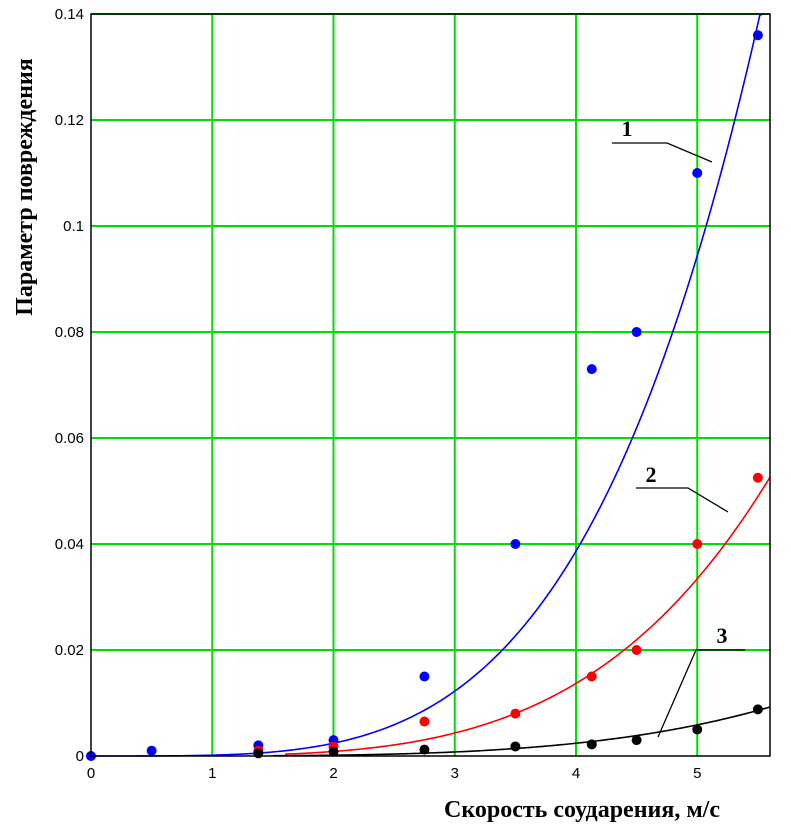 This screenshot has height=833, width=791. Describe the element at coordinates (333, 773) in the screenshot. I see `x-tick-label: 2` at that location.